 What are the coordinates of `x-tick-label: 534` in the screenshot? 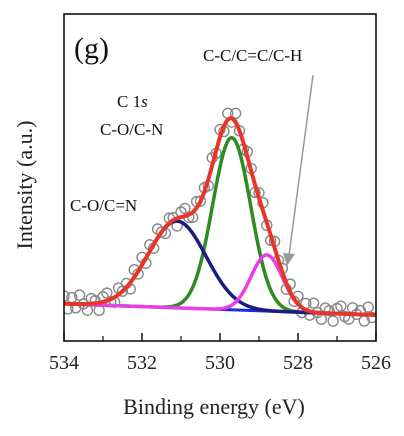 It's located at (64, 363).